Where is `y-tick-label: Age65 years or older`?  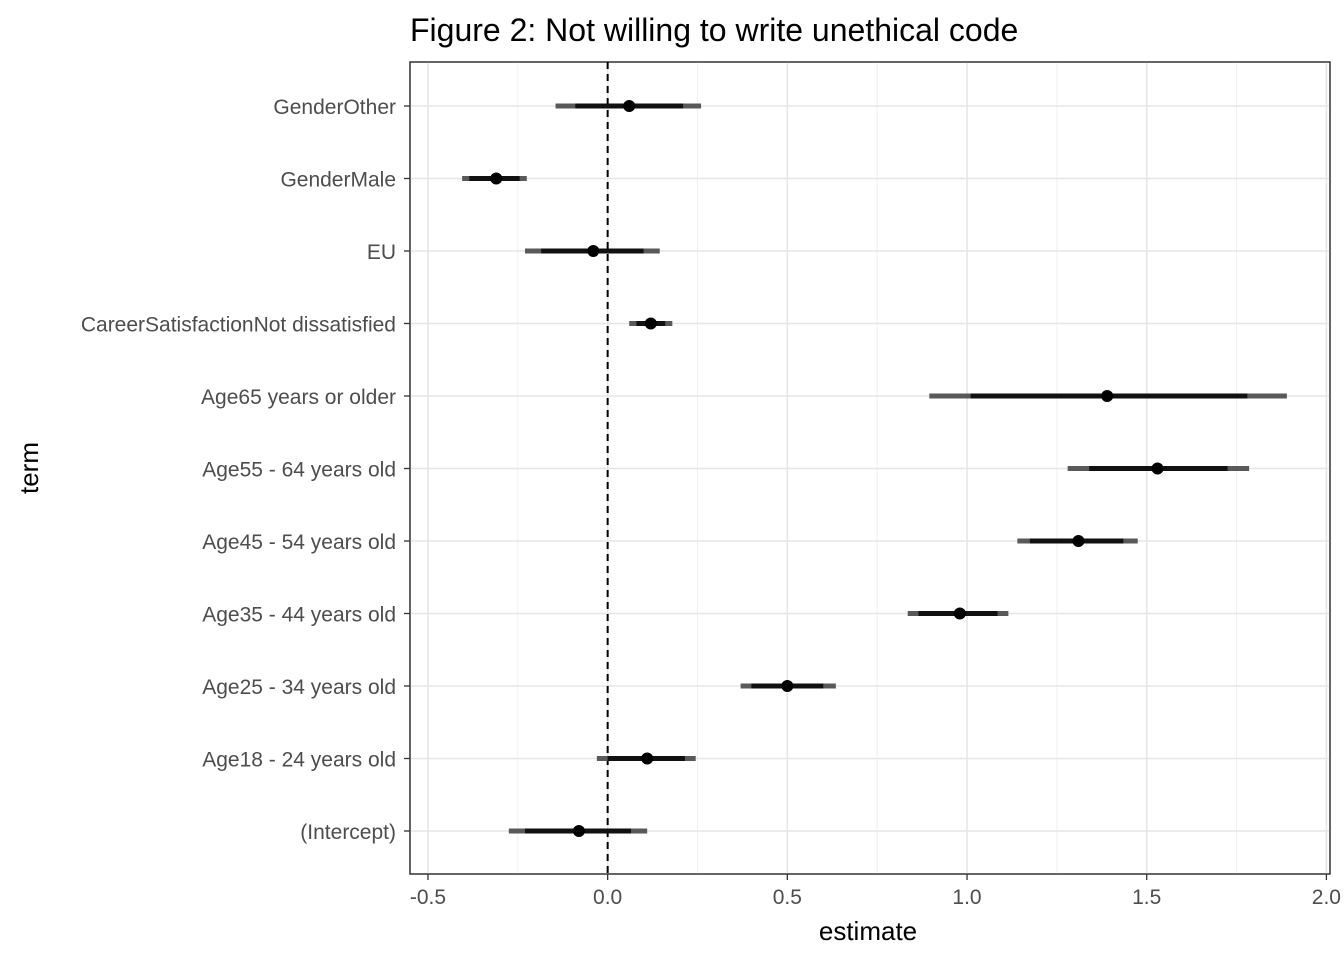 y-tick-label: Age65 years or older is located at coordinates (298, 397).